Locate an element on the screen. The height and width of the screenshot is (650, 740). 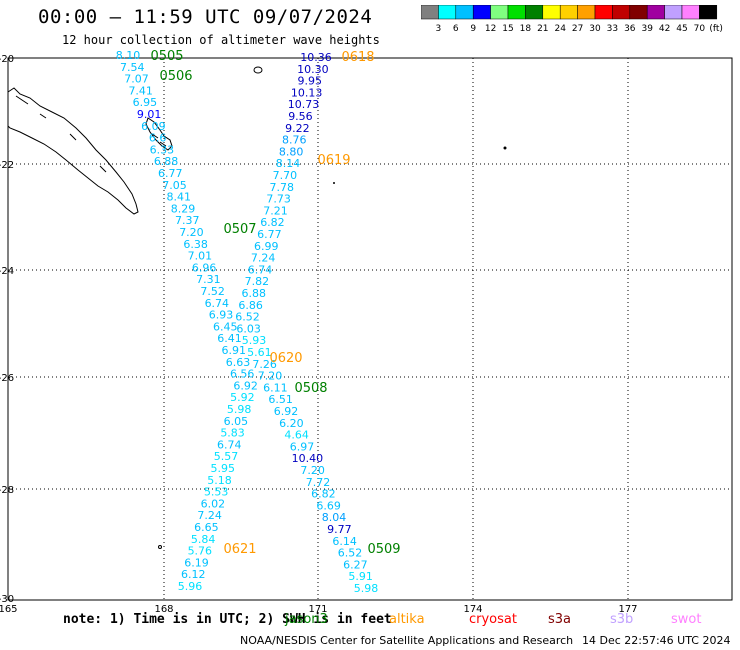
swh-value: 6.05 is located at coordinates (236, 421).